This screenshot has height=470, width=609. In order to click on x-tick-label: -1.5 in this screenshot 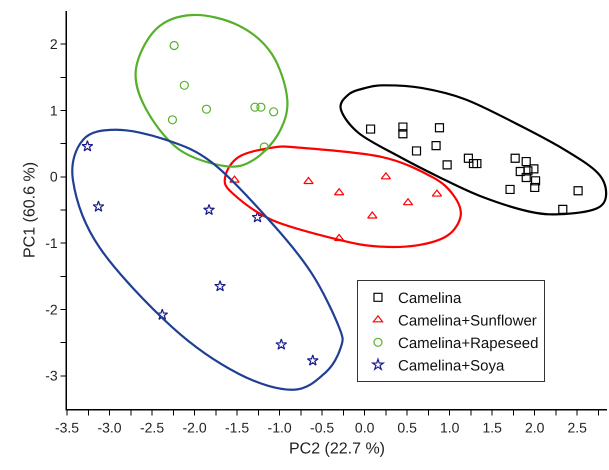, I will do `click(237, 427)`.